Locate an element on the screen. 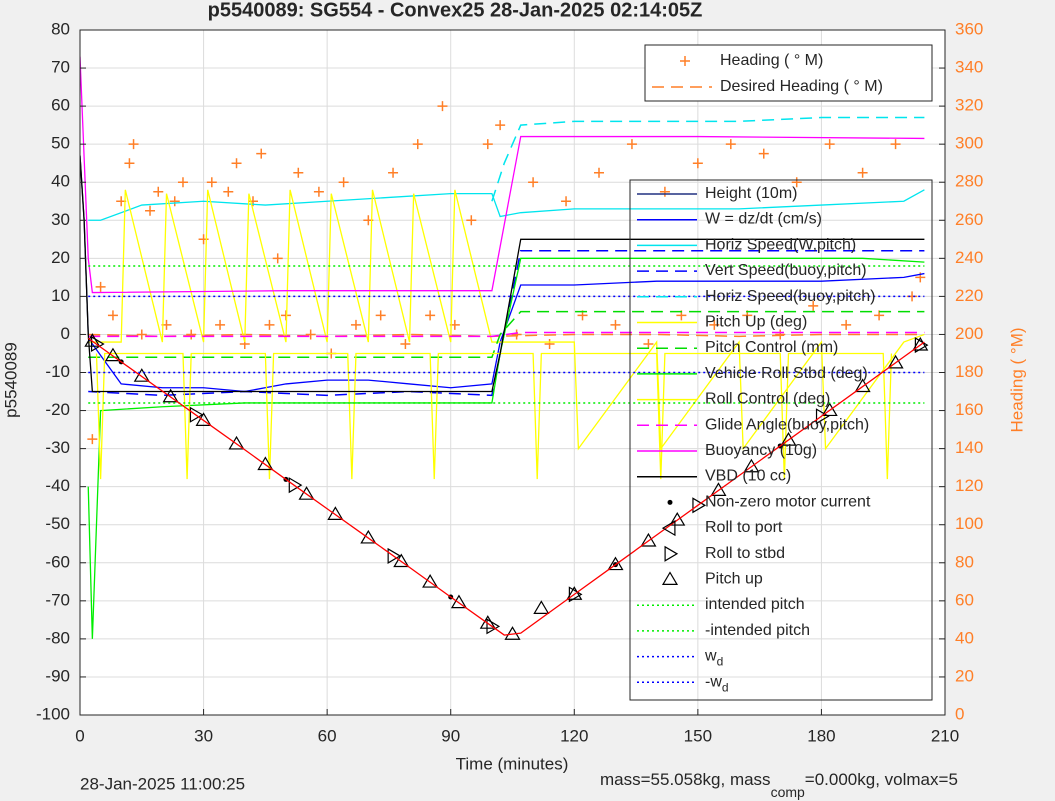 This screenshot has width=1055, height=801. y2-tick-label: 200 is located at coordinates (969, 333).